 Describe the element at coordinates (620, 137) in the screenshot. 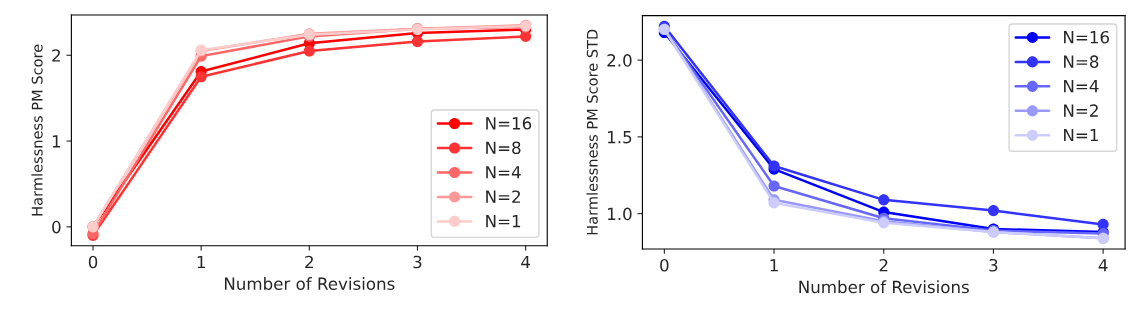

I see `y-tick-label: 1.5` at that location.